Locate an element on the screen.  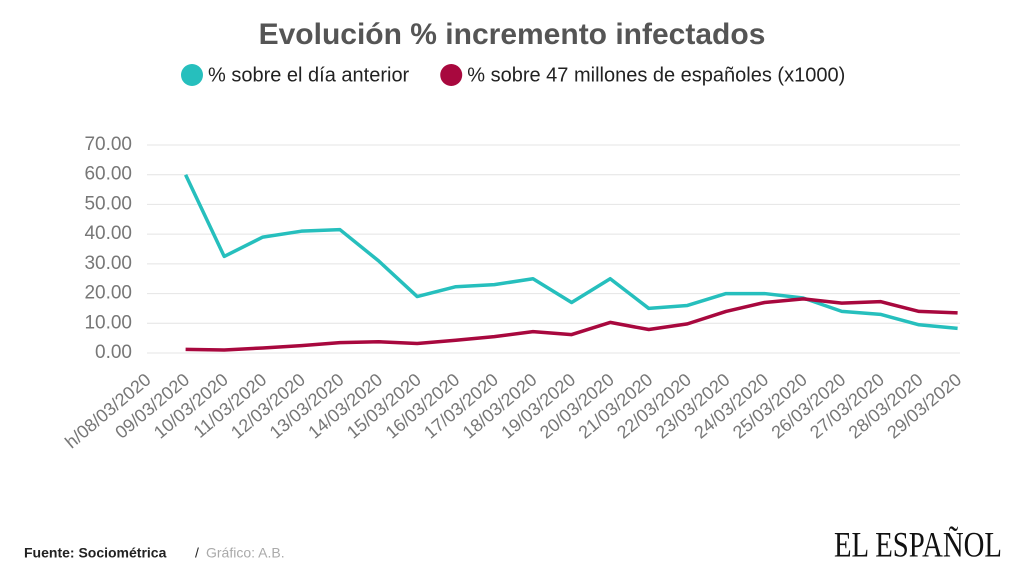
y-tick-label: 30.00 is located at coordinates (108, 263).